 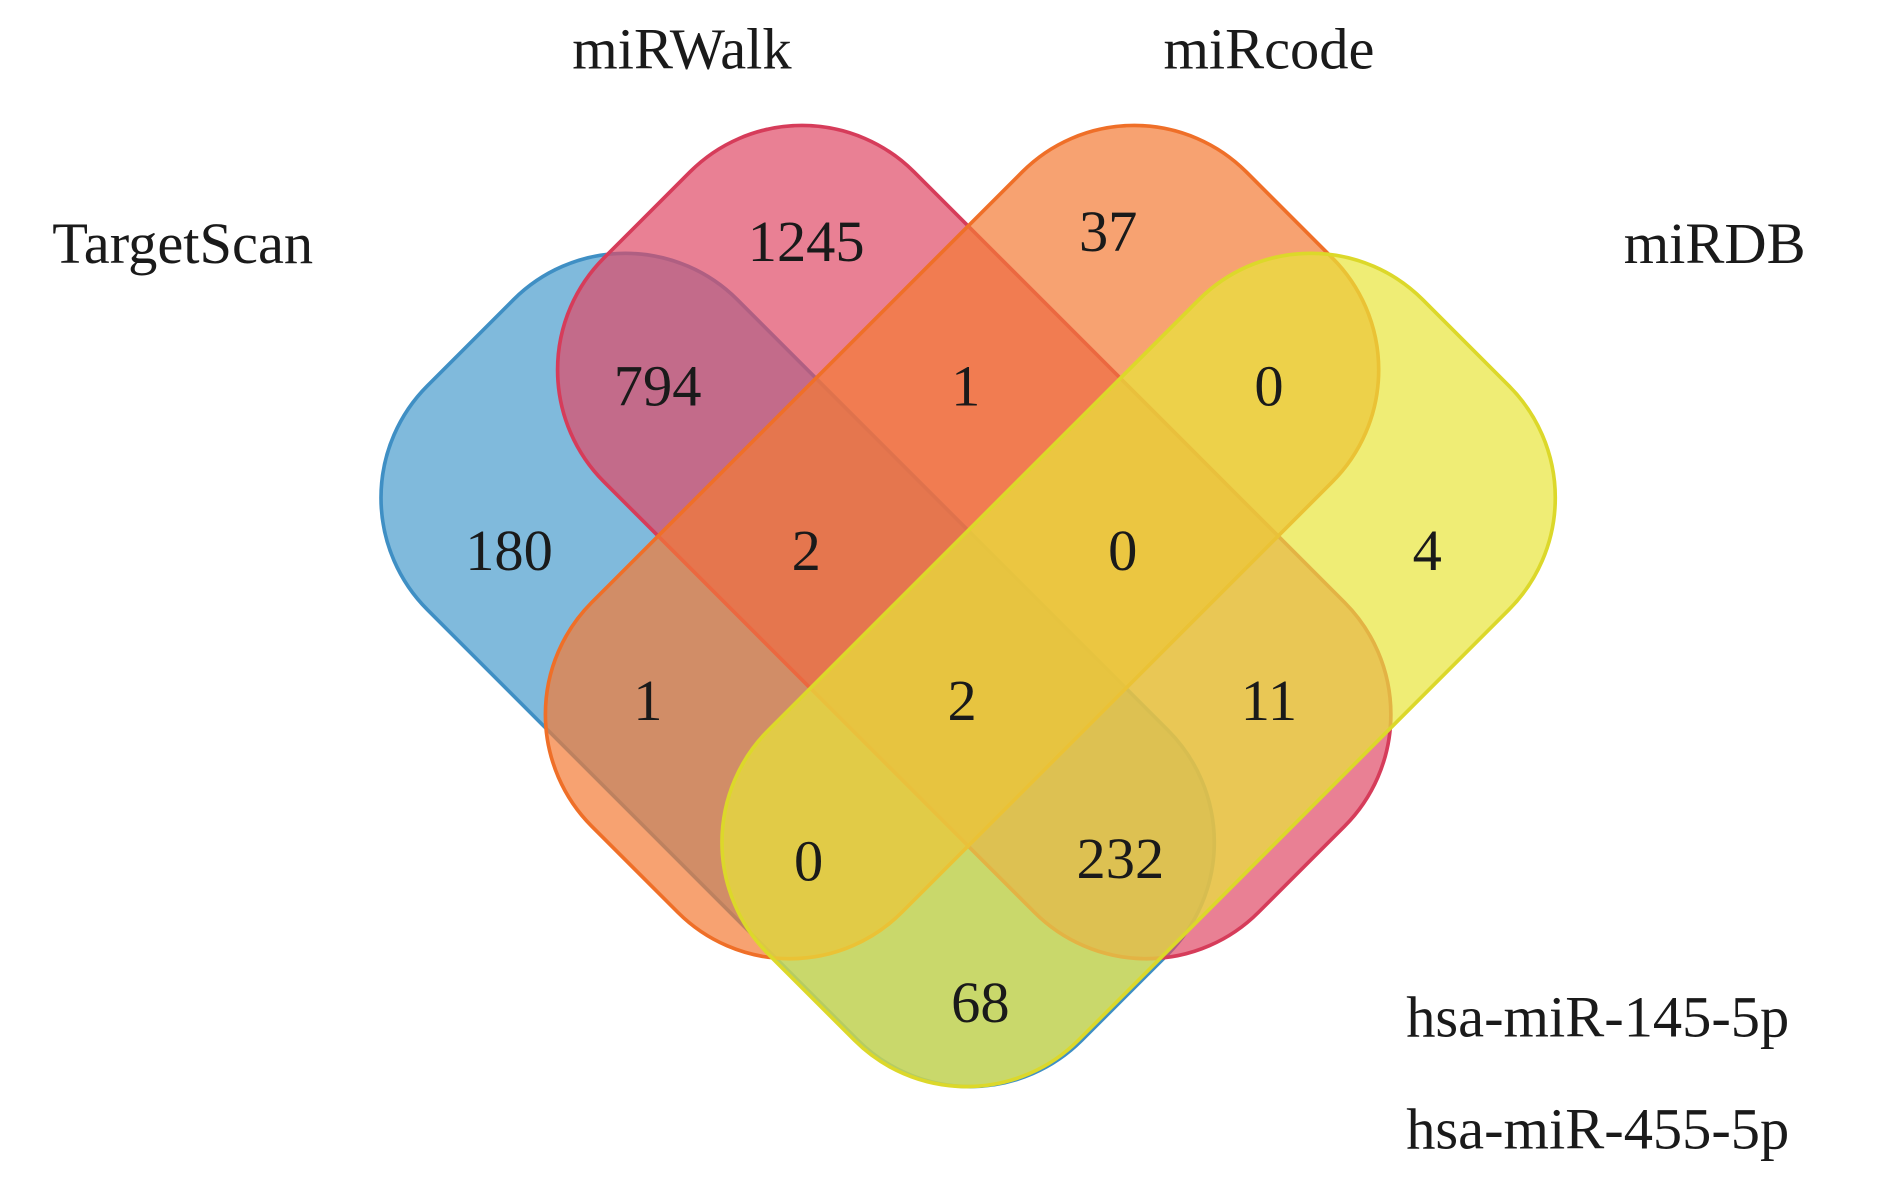 I want to click on legend-text: hsa-miR-145-5p, so click(x=1597, y=1017).